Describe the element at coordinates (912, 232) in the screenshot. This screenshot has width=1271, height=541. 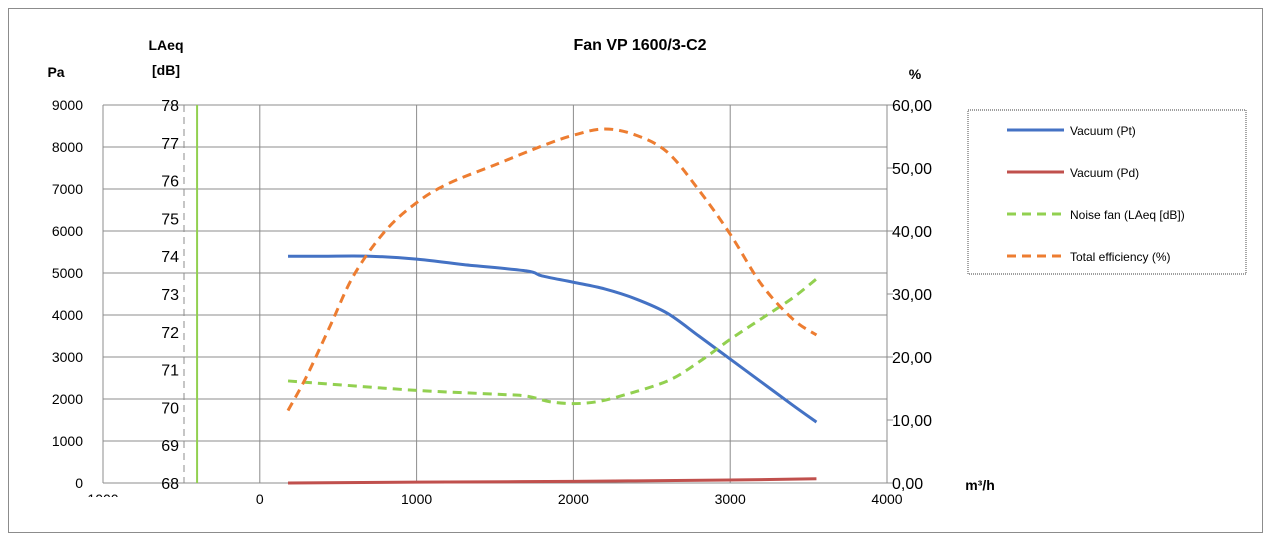
I see `pct-tick-label: 40,00` at that location.